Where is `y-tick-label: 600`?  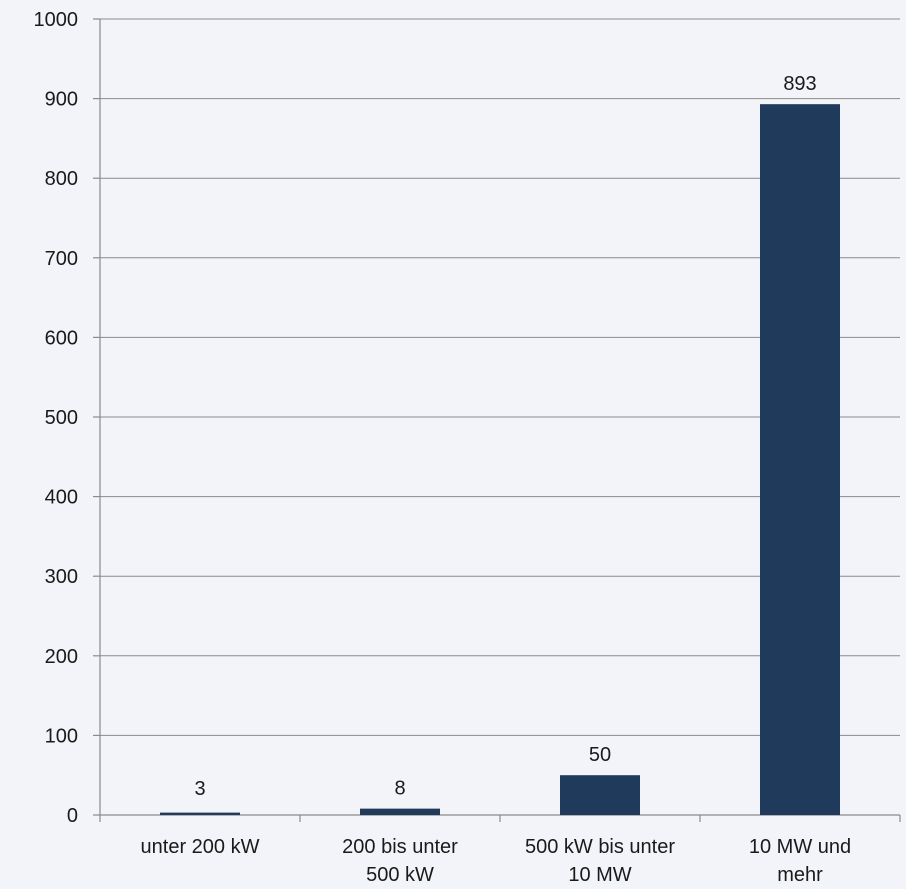 y-tick-label: 600 is located at coordinates (61, 338).